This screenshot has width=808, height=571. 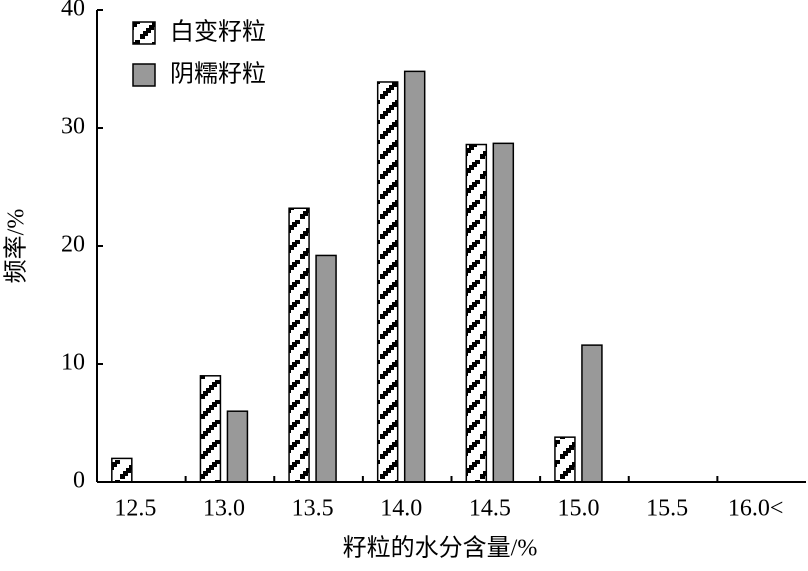 I want to click on legend-label: 白变籽粒, so click(x=218, y=32).